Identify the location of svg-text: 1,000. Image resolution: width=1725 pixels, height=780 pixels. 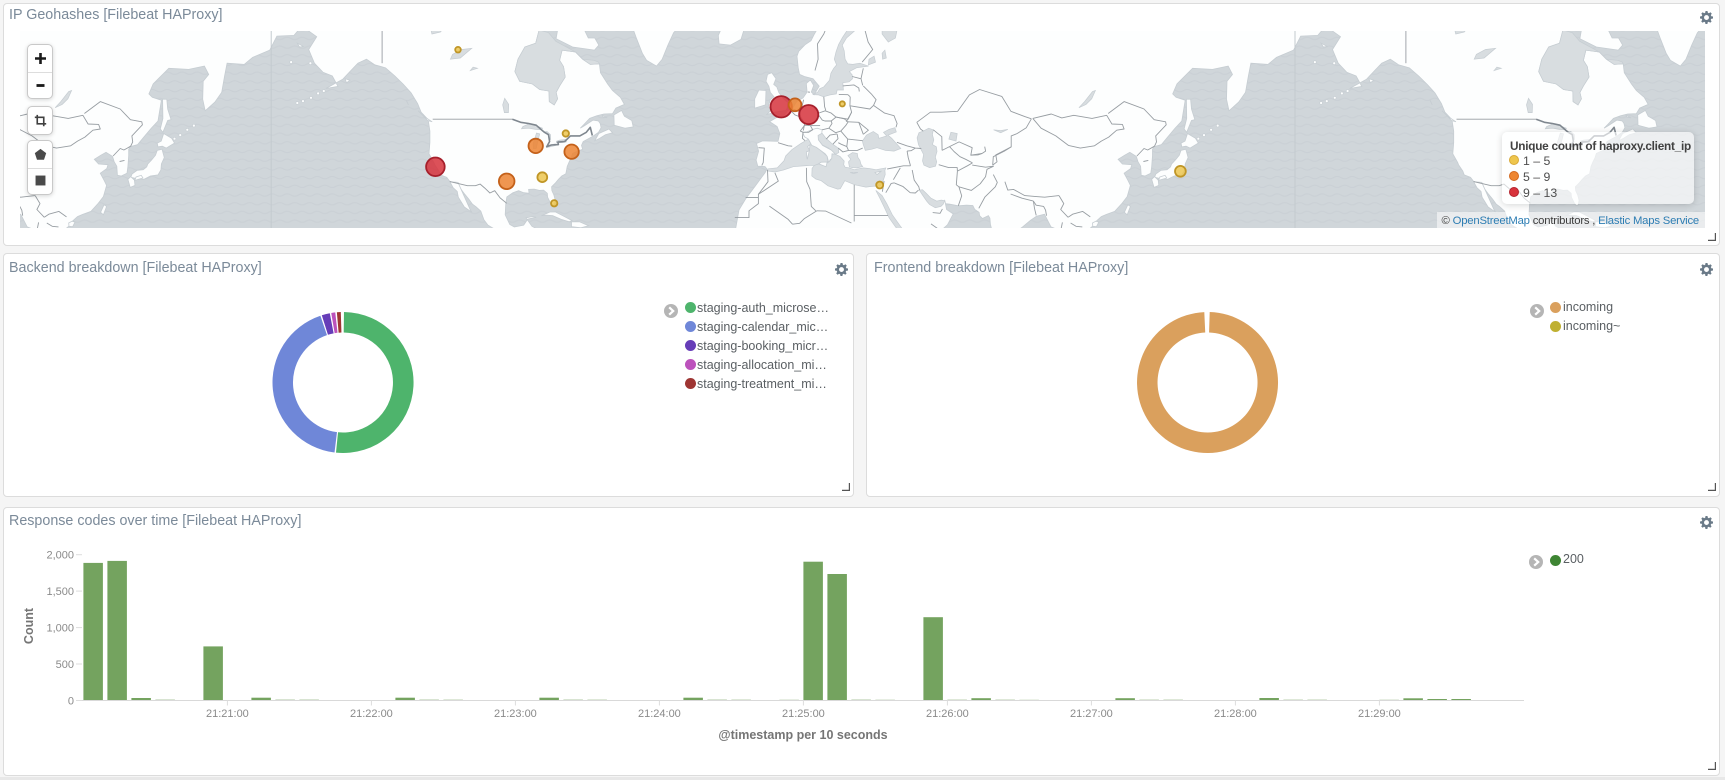
(60, 629).